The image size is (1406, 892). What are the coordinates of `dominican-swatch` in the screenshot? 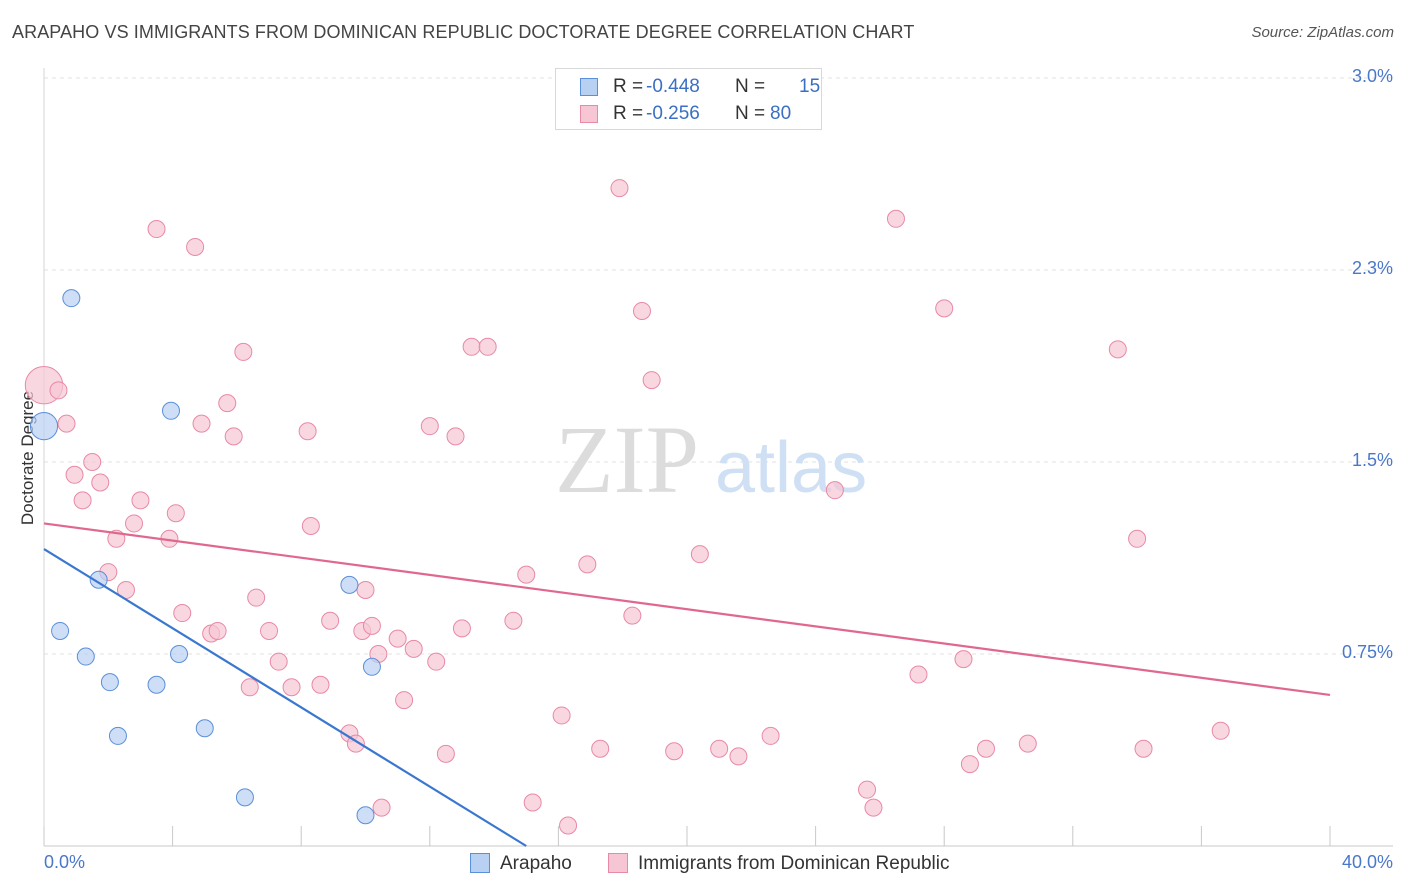 It's located at (589, 114).